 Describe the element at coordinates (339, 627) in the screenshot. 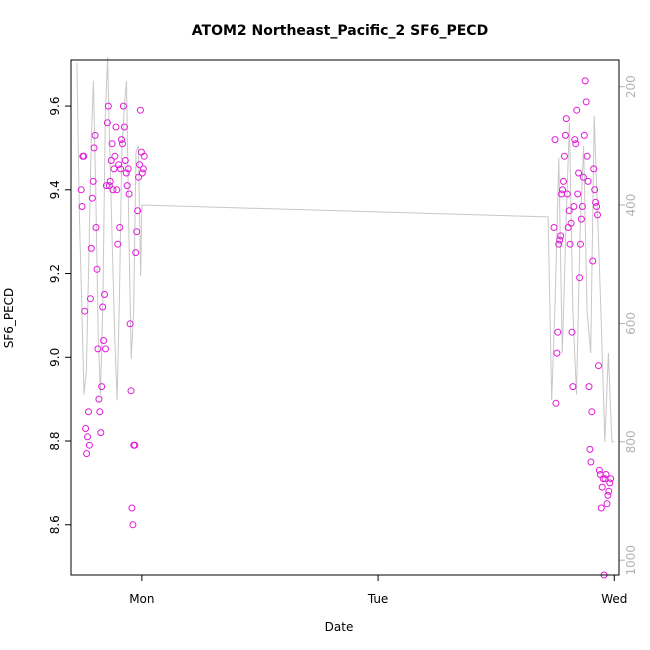

I see `x-axis-label: Date` at that location.